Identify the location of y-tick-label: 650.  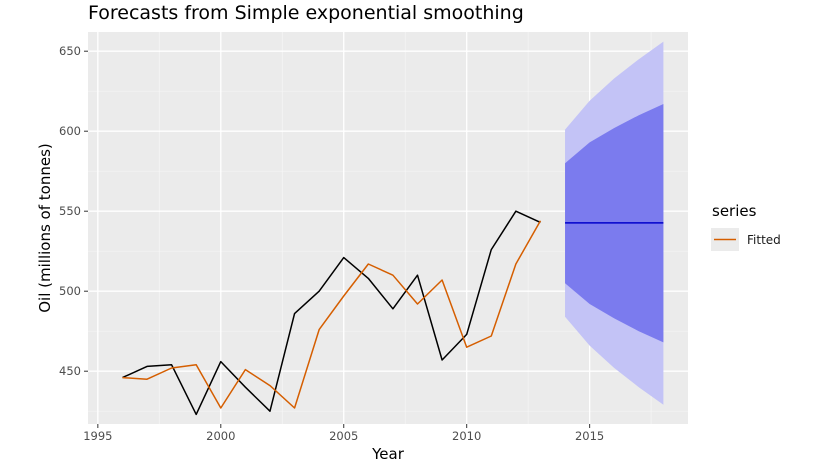
(70, 51).